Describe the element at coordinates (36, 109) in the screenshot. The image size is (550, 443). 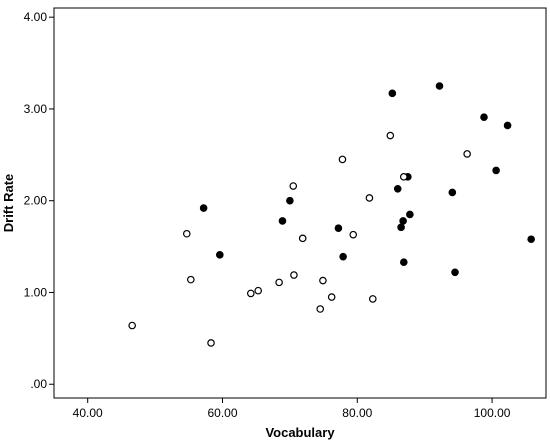
I see `y-tick-label: 3.00` at that location.